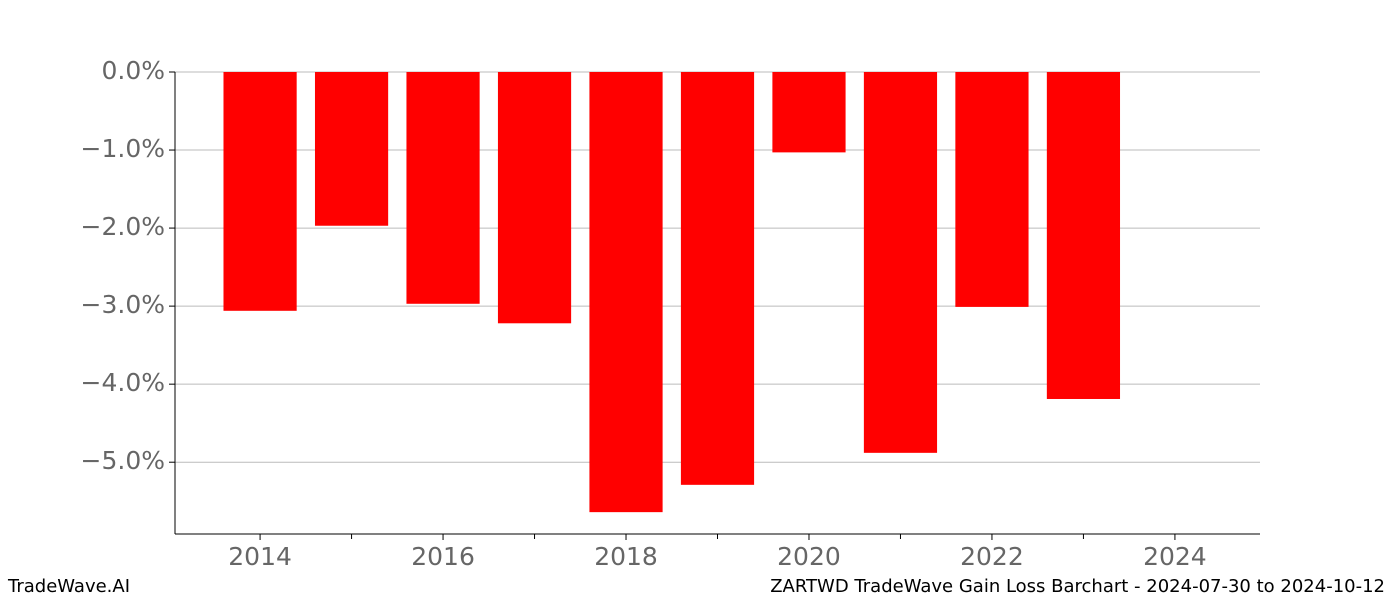  I want to click on y-tick-label: −4.0%, so click(123, 382).